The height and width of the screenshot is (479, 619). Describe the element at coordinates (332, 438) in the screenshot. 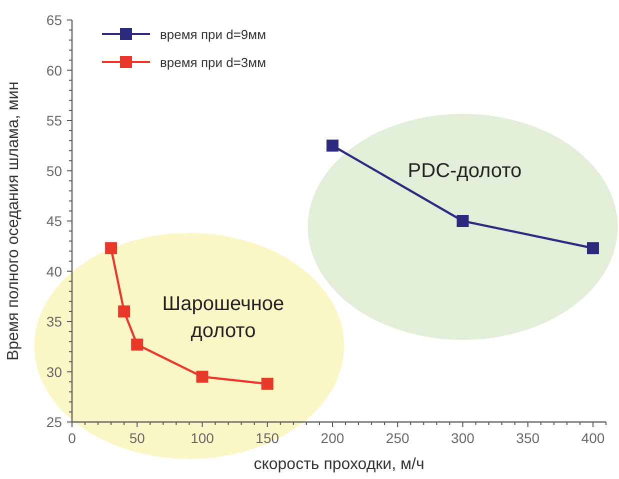

I see `x-tick-label: 200` at that location.